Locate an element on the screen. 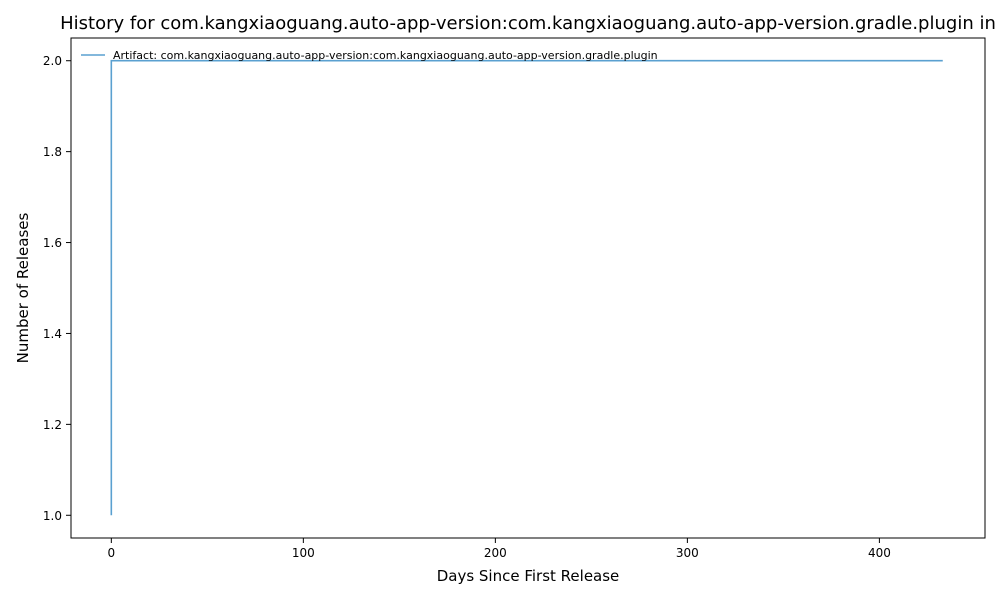 This screenshot has width=1000, height=600. x-tick-label: 100 is located at coordinates (303, 553).